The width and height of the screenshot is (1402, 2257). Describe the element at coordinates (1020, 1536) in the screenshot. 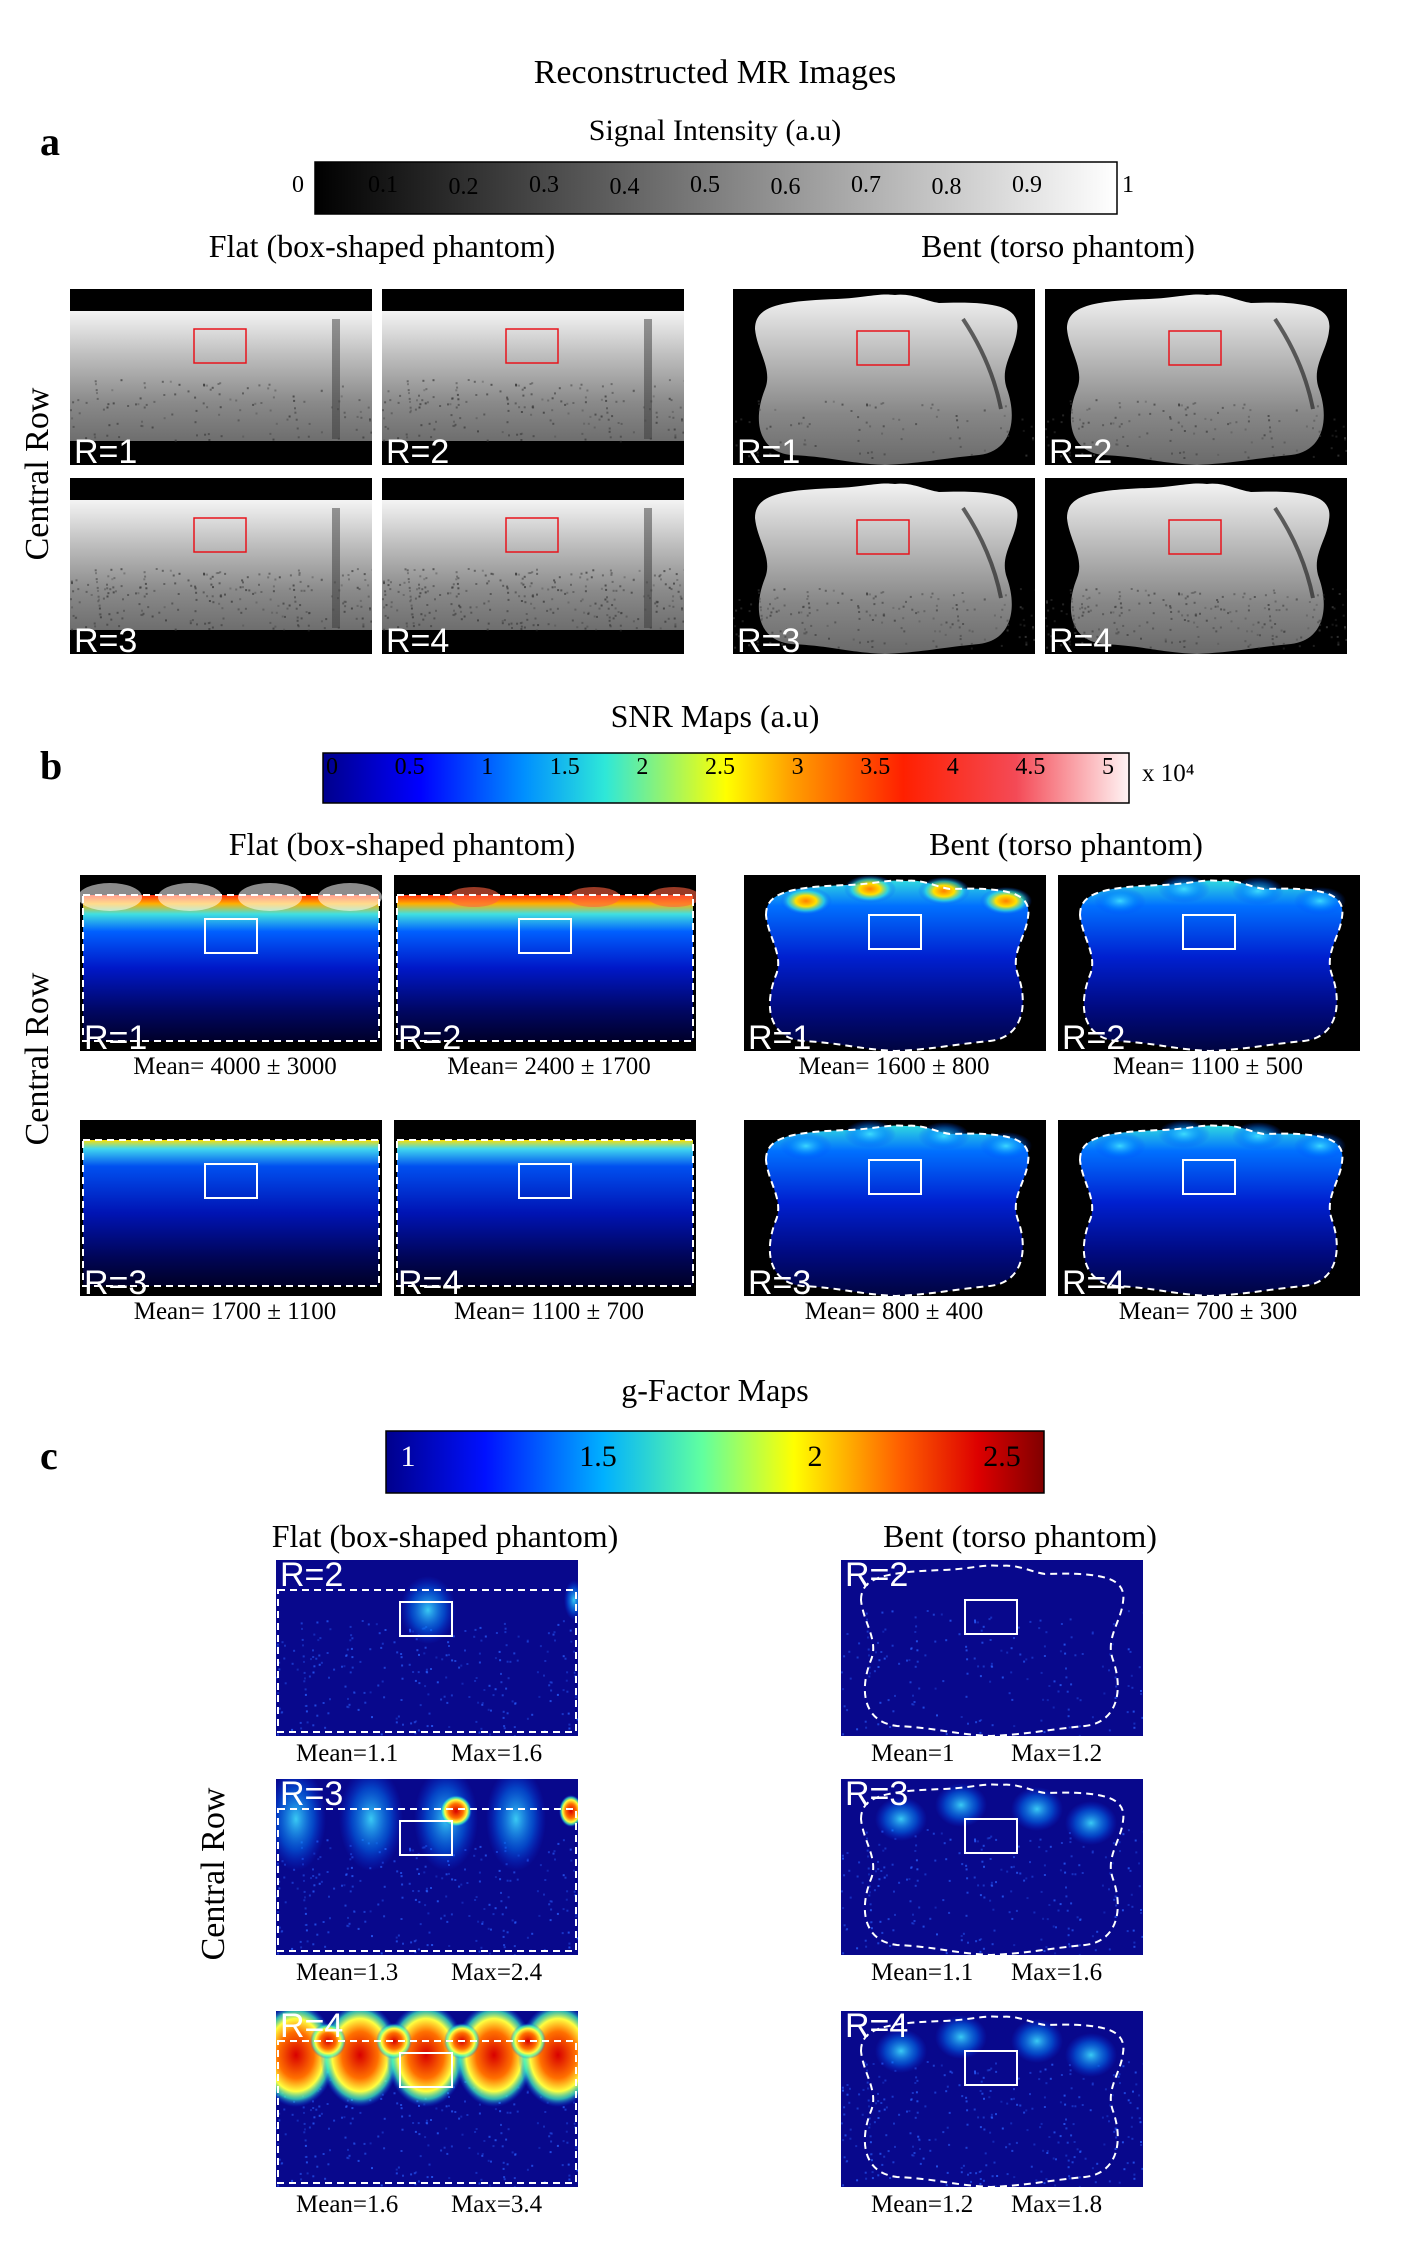

I see `c-bent-title: Bent (torso phantom)` at that location.